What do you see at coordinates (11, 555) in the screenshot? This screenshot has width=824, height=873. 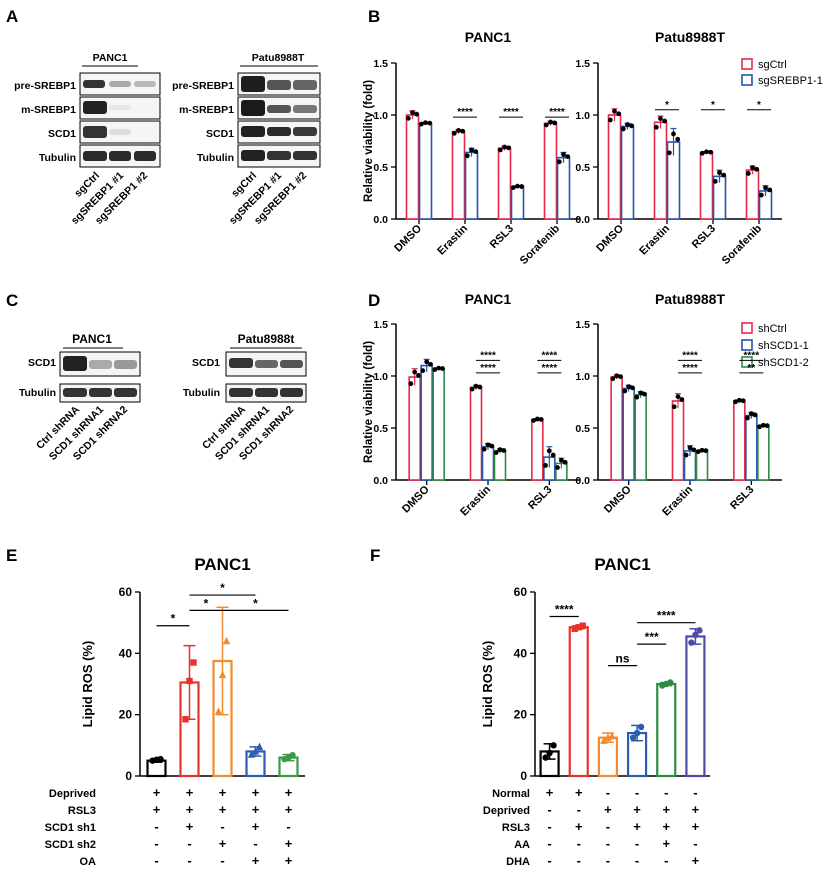 I see `panel-letter-e: E` at bounding box center [11, 555].